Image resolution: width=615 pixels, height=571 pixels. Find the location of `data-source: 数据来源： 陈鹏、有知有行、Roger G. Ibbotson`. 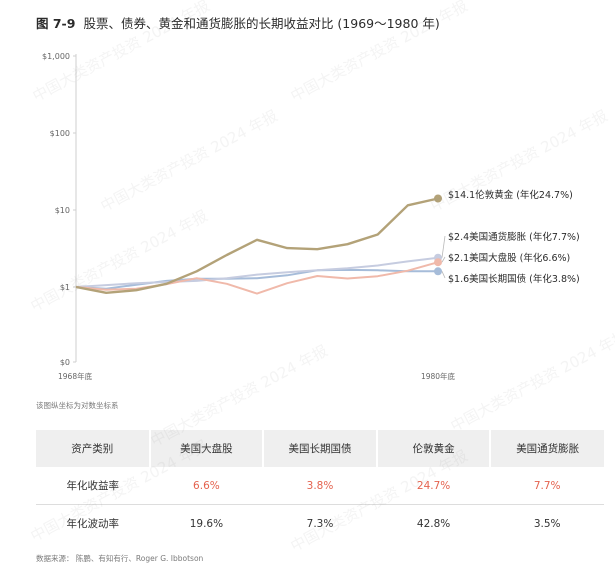

data-source: 数据来源： 陈鹏、有知有行、Roger G. Ibbotson is located at coordinates (120, 558).